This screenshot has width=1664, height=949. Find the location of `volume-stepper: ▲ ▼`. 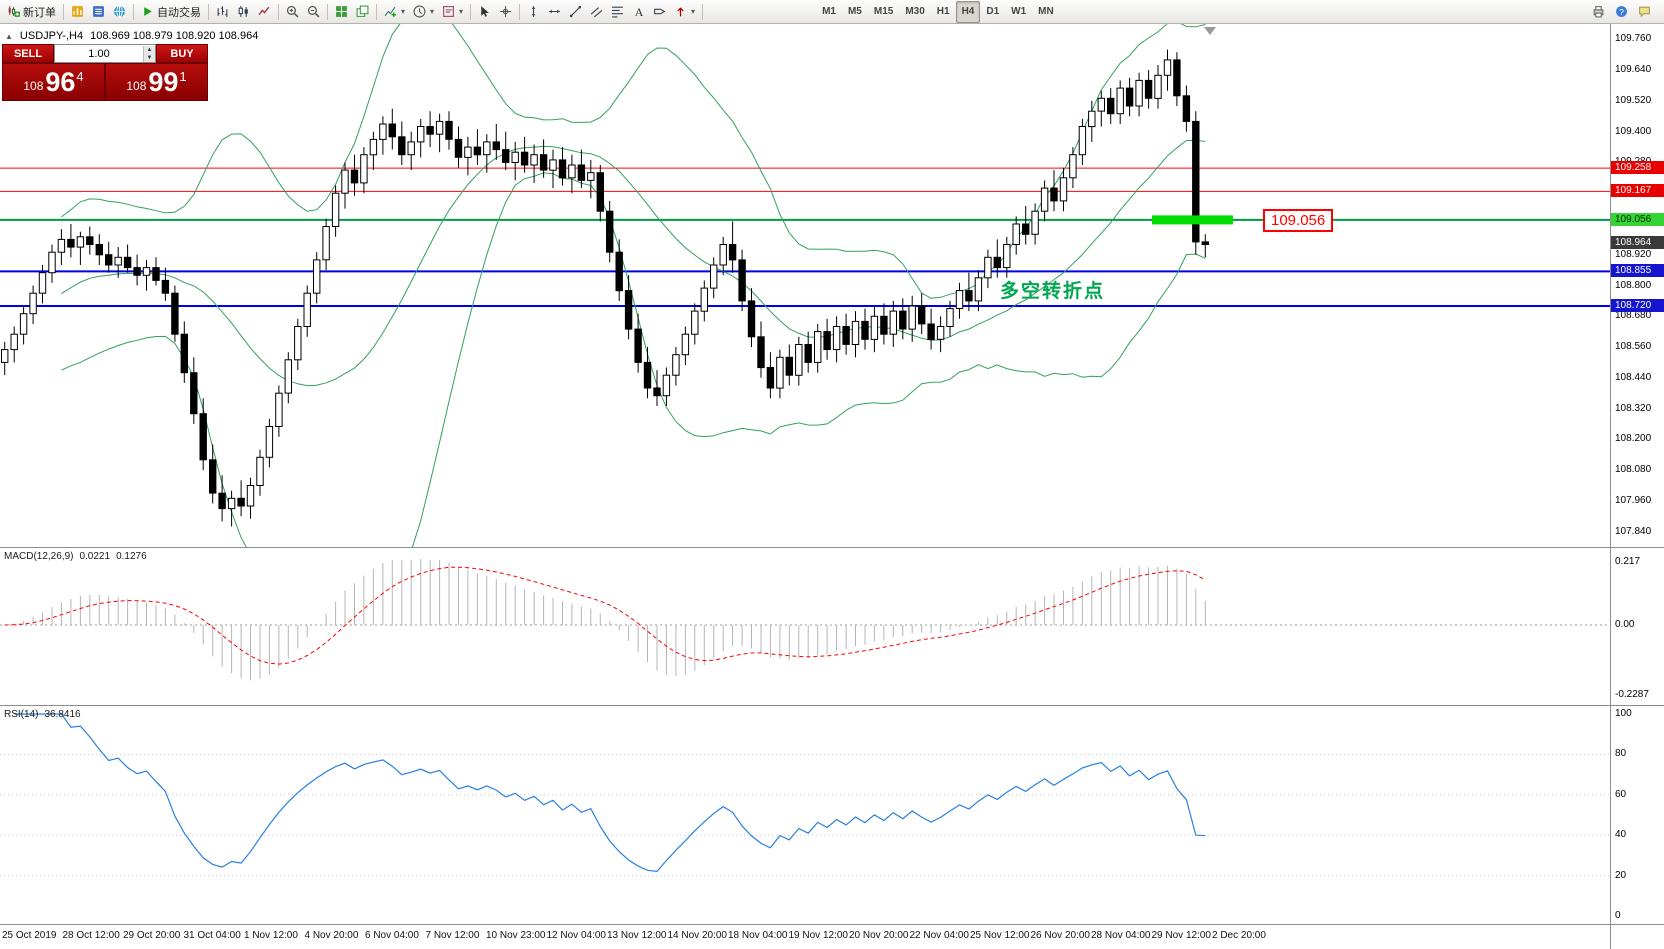

volume-stepper: ▲ ▼ is located at coordinates (149, 53).